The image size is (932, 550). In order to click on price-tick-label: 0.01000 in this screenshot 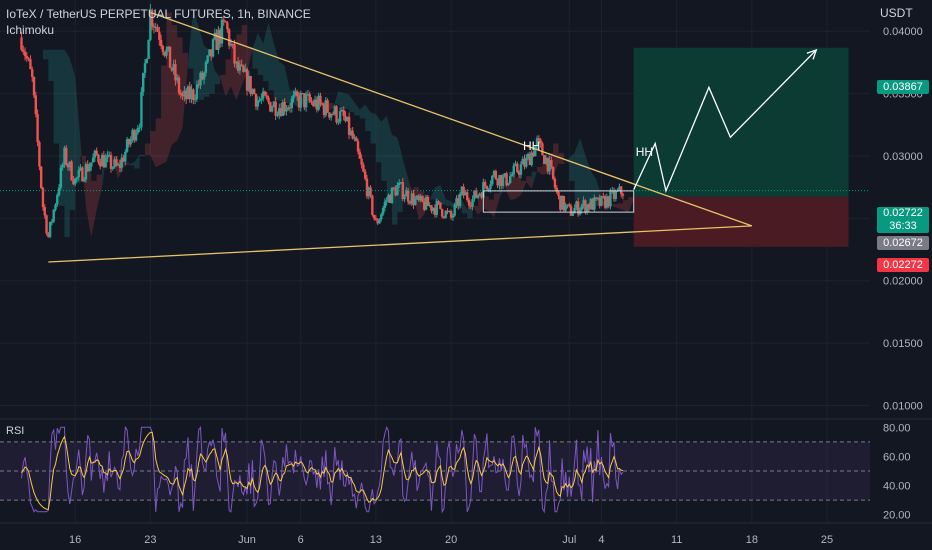, I will do `click(903, 407)`.